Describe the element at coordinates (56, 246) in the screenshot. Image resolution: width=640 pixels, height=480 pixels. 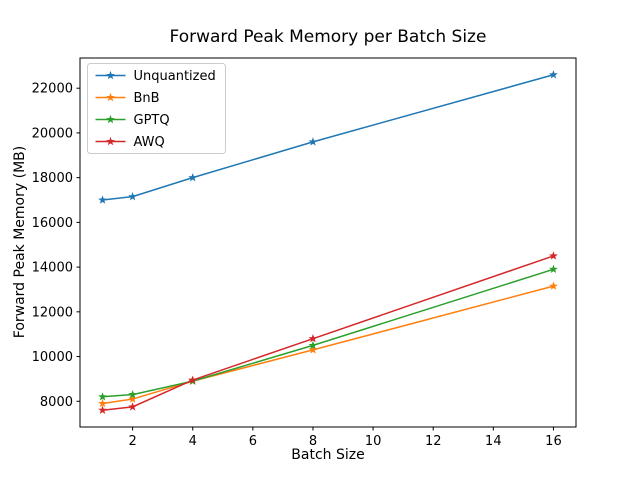
I see `y-axis-ticks: 8000 10000 12000 14000 16000 18000 20000 22000` at that location.